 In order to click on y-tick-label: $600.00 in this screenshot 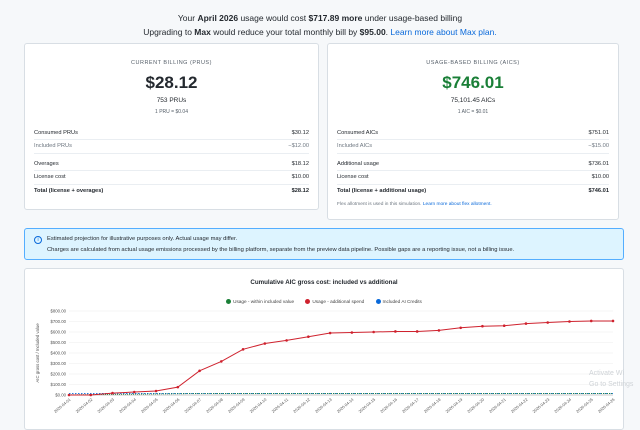, I will do `click(58, 332)`.